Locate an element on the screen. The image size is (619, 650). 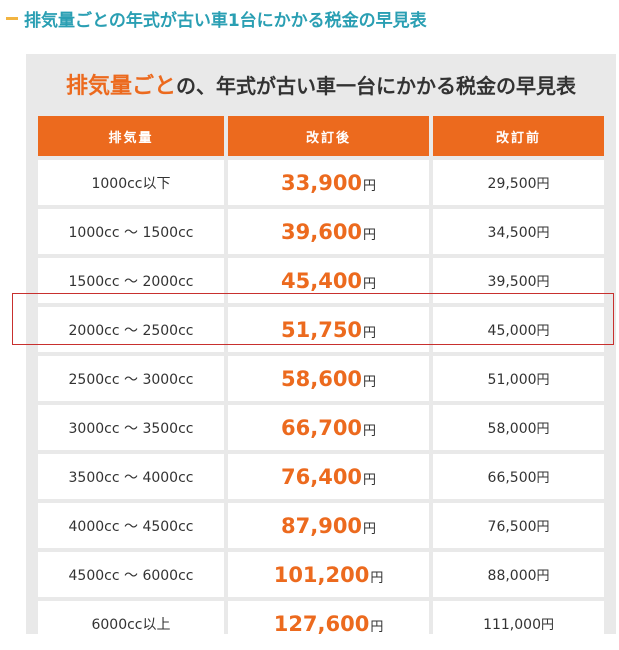
displacement-cell: 2500cc 〜 3000cc is located at coordinates (131, 378).